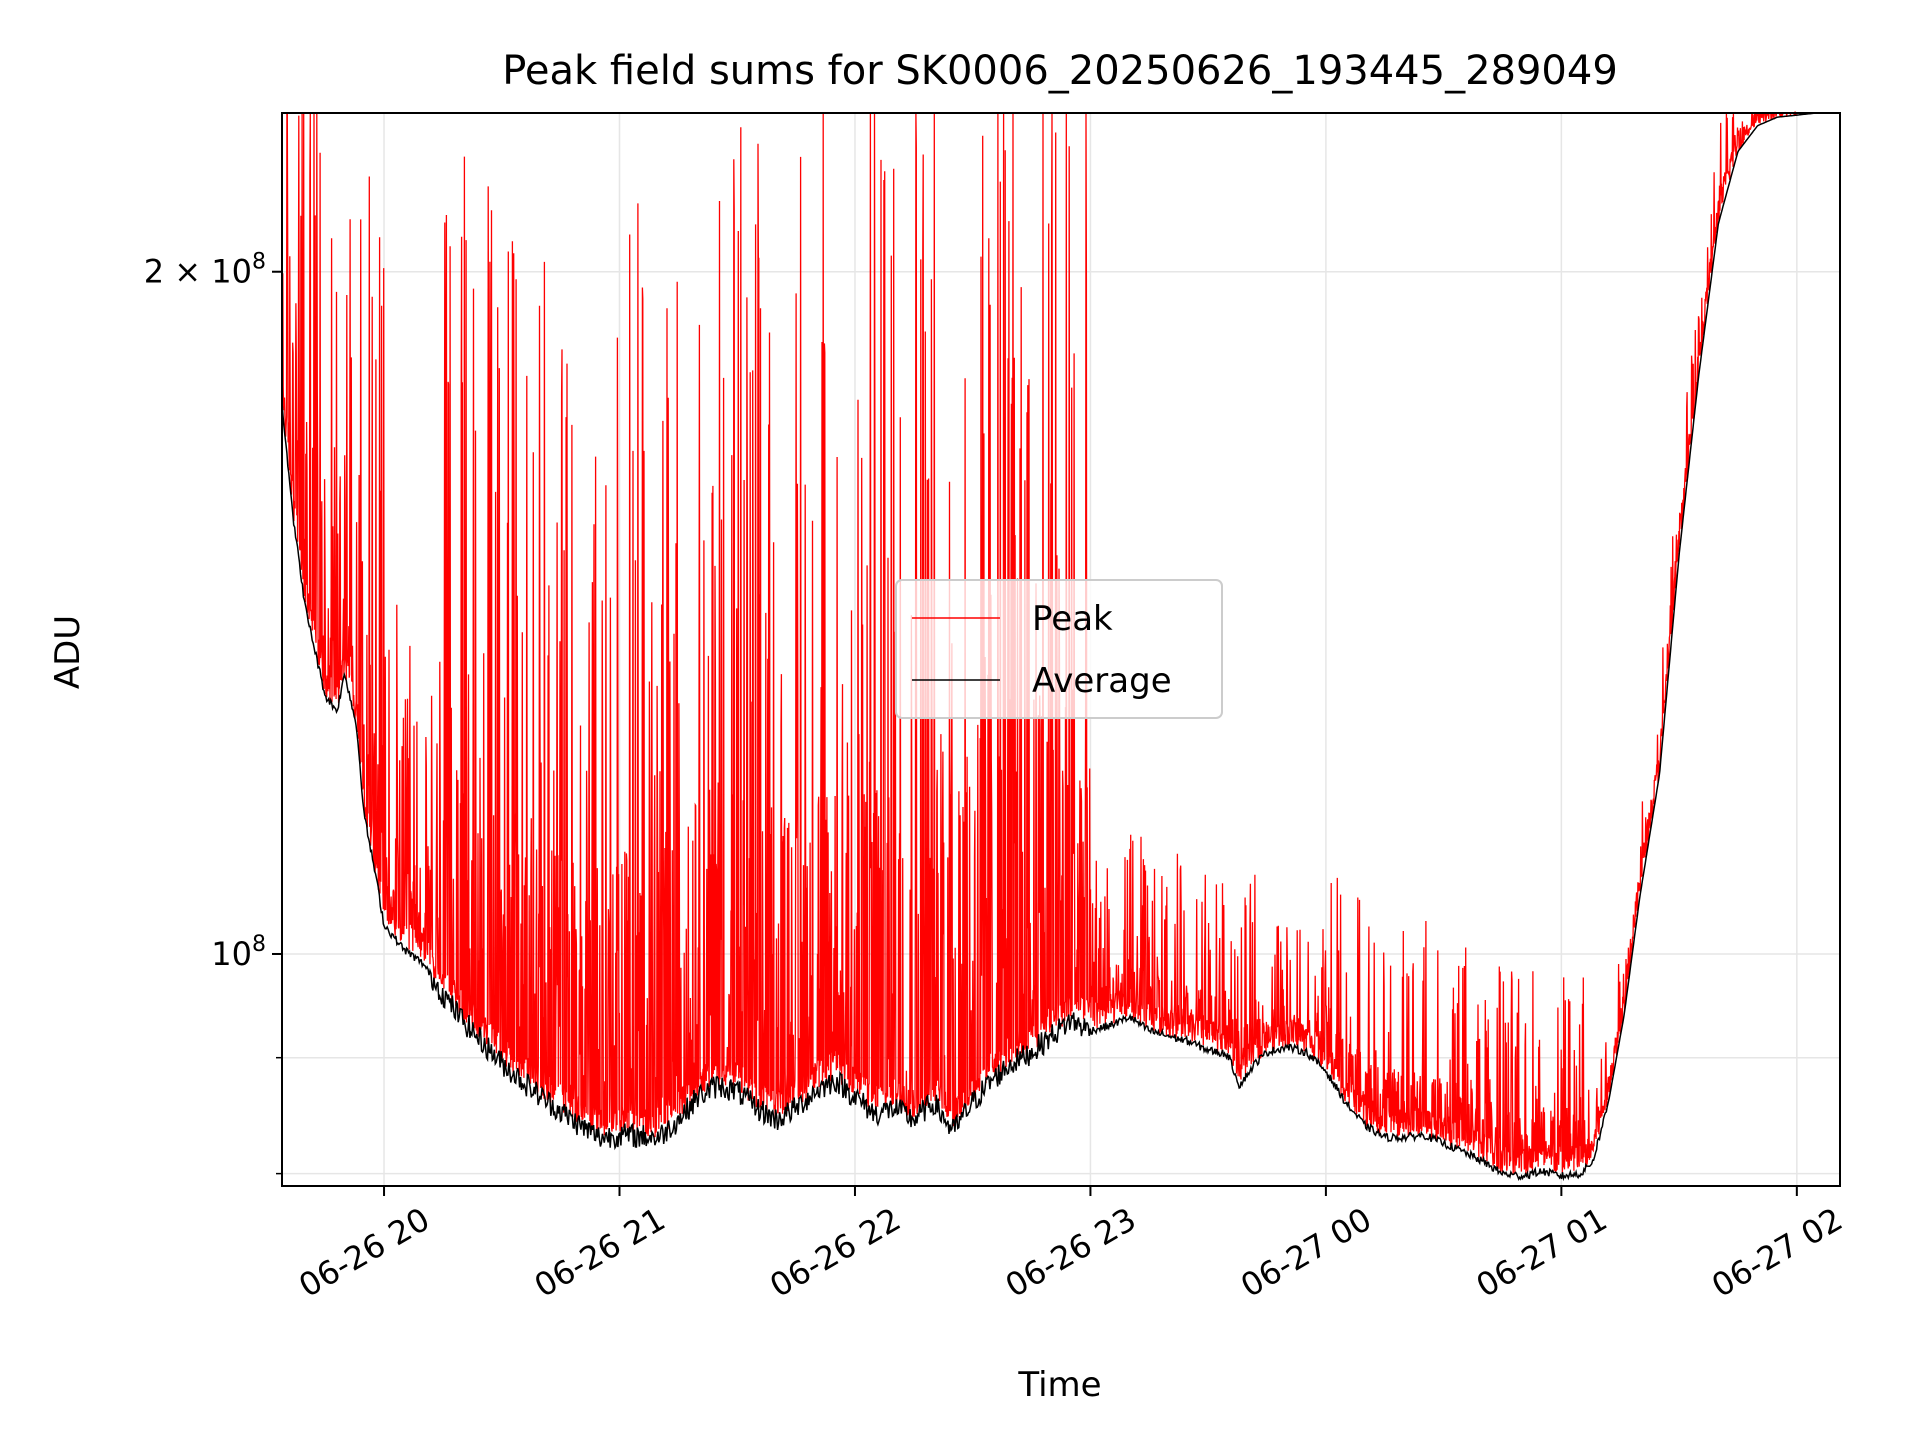 Image resolution: width=1920 pixels, height=1440 pixels. I want to click on legend-box, so click(1059, 649).